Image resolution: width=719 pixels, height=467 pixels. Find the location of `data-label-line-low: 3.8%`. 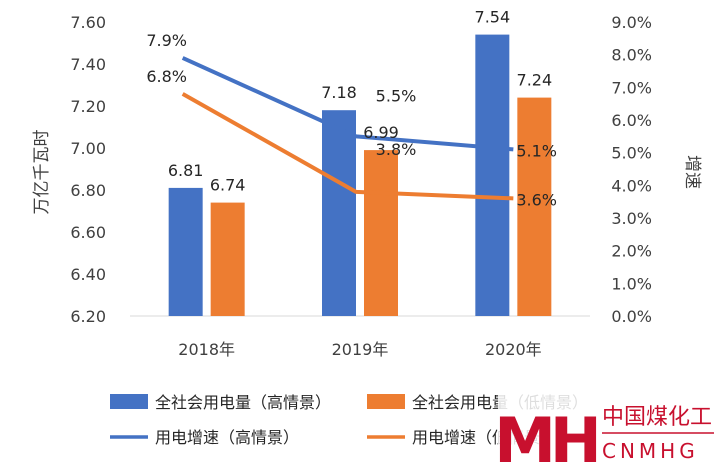

data-label-line-low: 3.8% is located at coordinates (396, 149).